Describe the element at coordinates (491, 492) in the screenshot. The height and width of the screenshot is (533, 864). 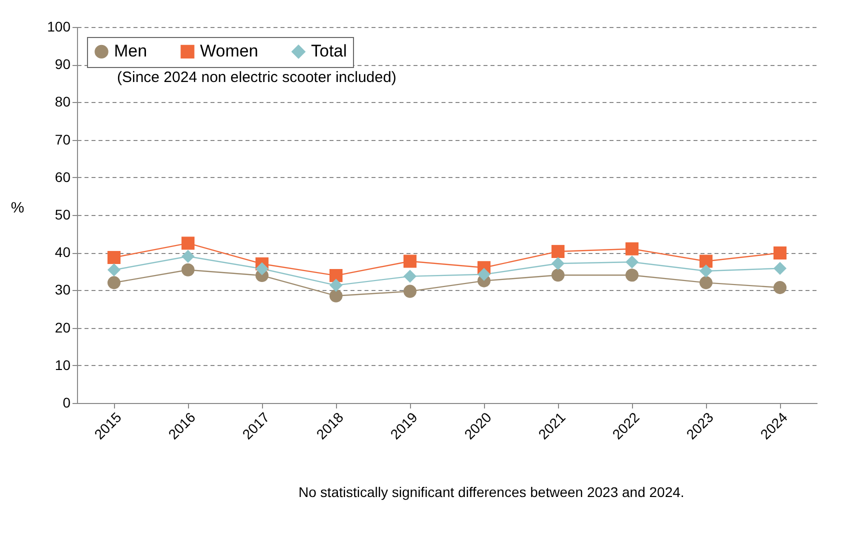
I see `text: No statistically significant differences between 2023 and 2024.` at that location.